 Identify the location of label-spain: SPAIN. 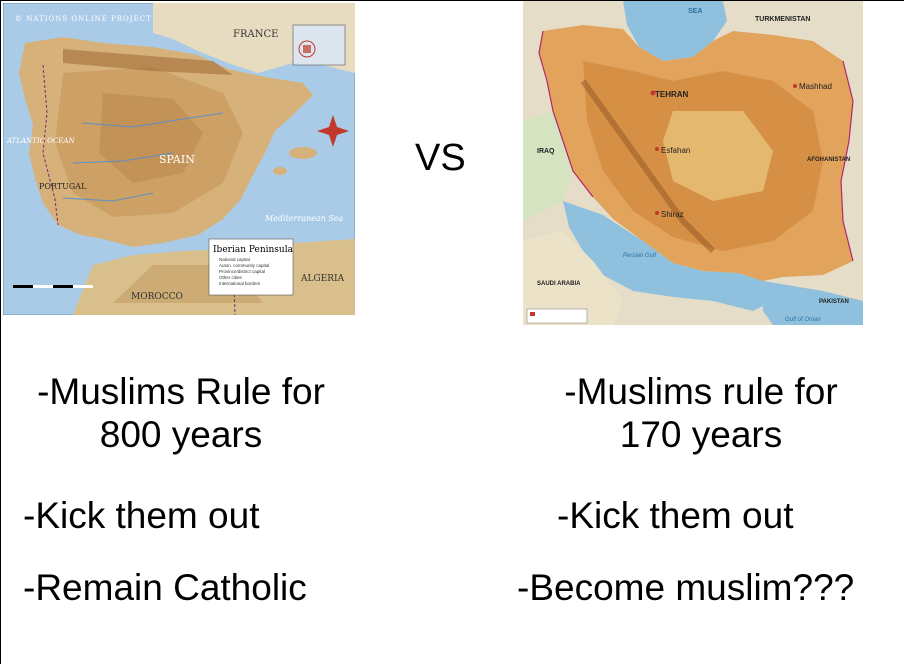
(177, 159).